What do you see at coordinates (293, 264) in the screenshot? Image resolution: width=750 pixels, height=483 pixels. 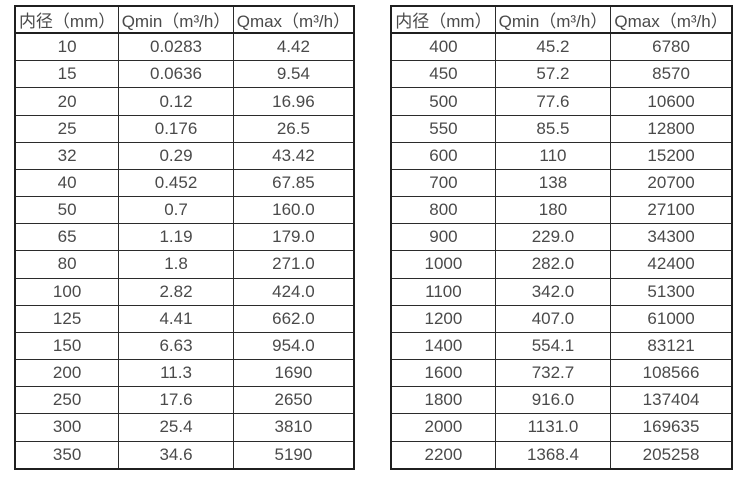 I see `table-cell: 271.0` at bounding box center [293, 264].